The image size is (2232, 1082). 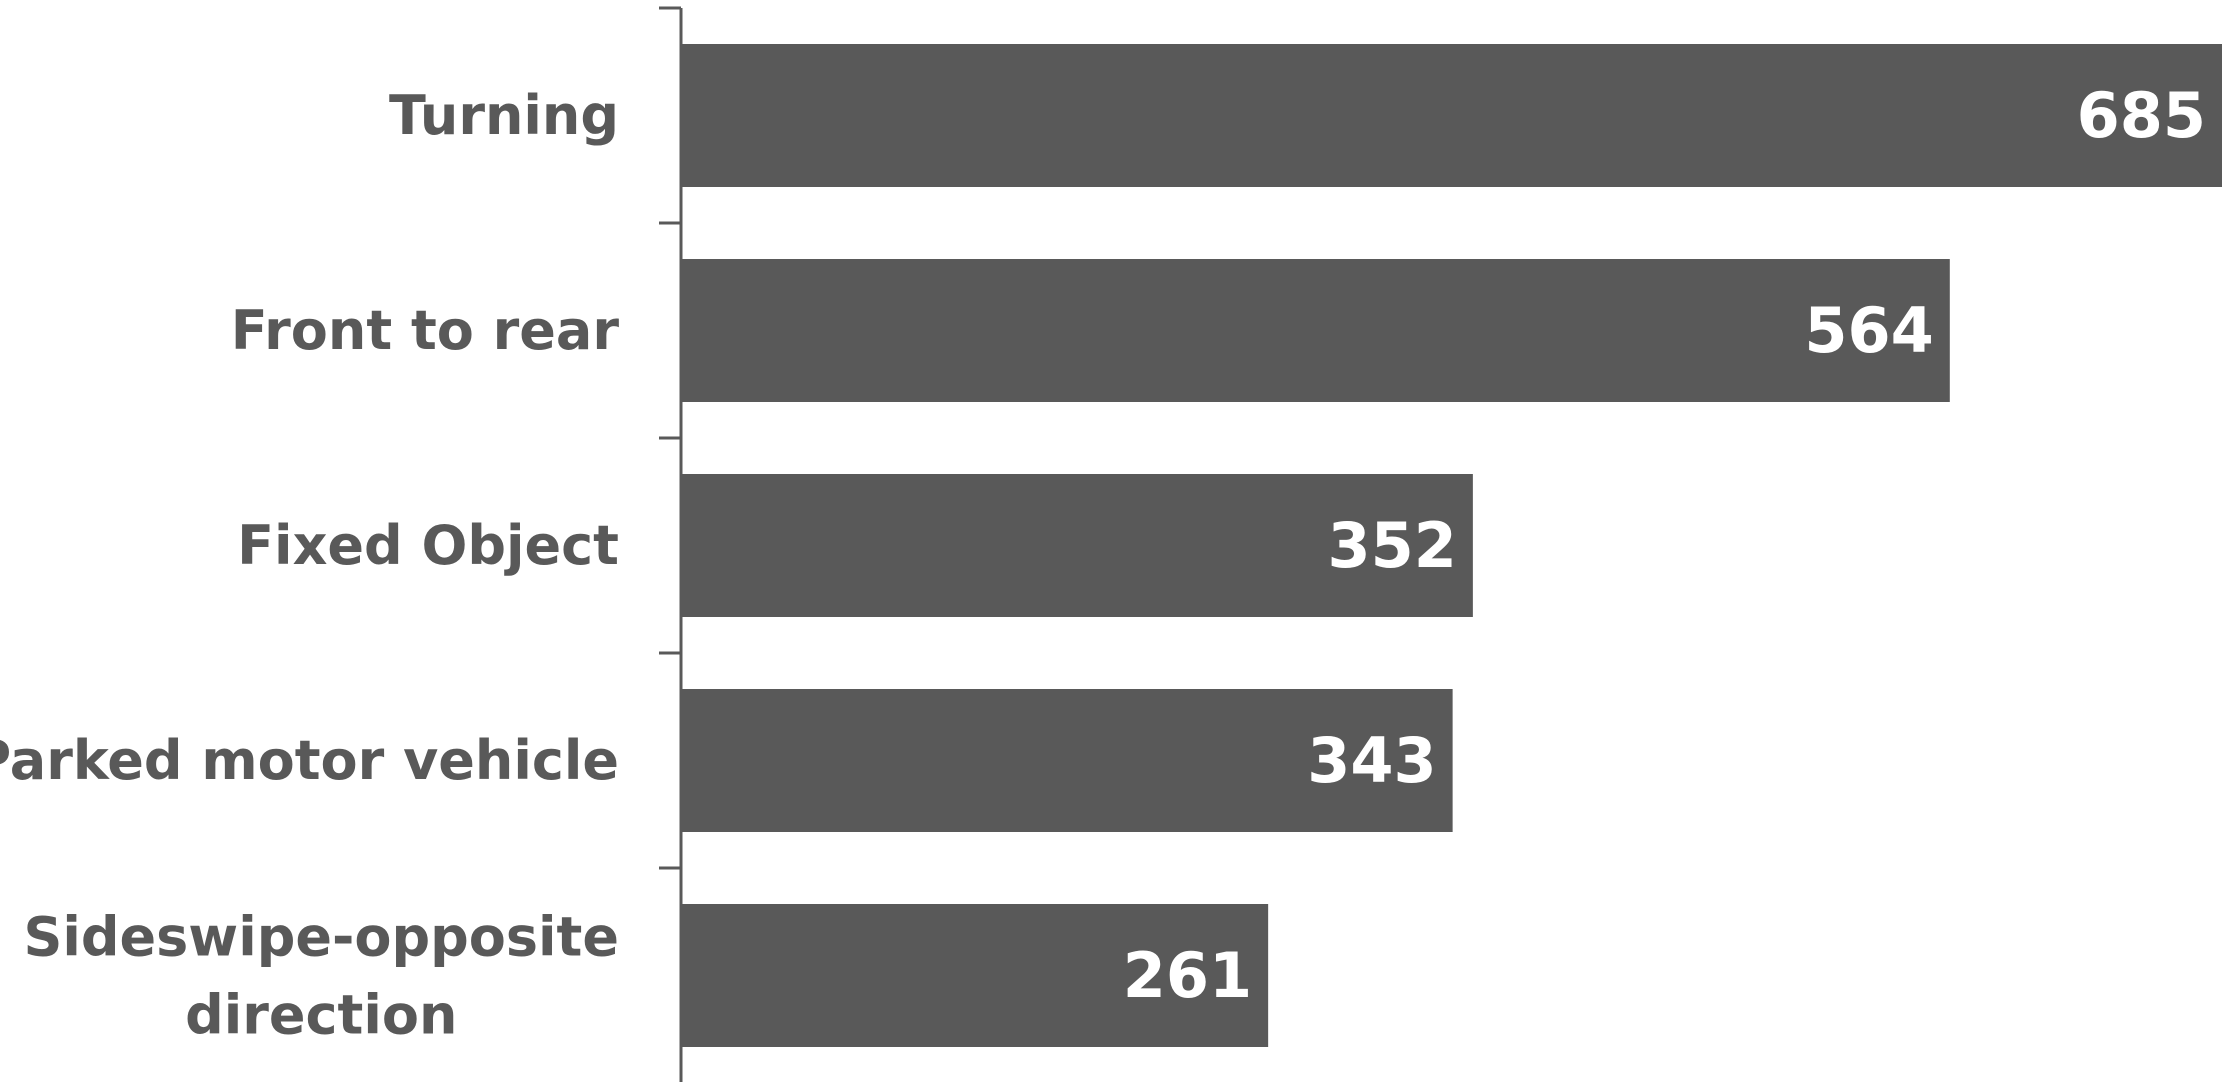 I want to click on value-label-1: 564, so click(x=1868, y=330).